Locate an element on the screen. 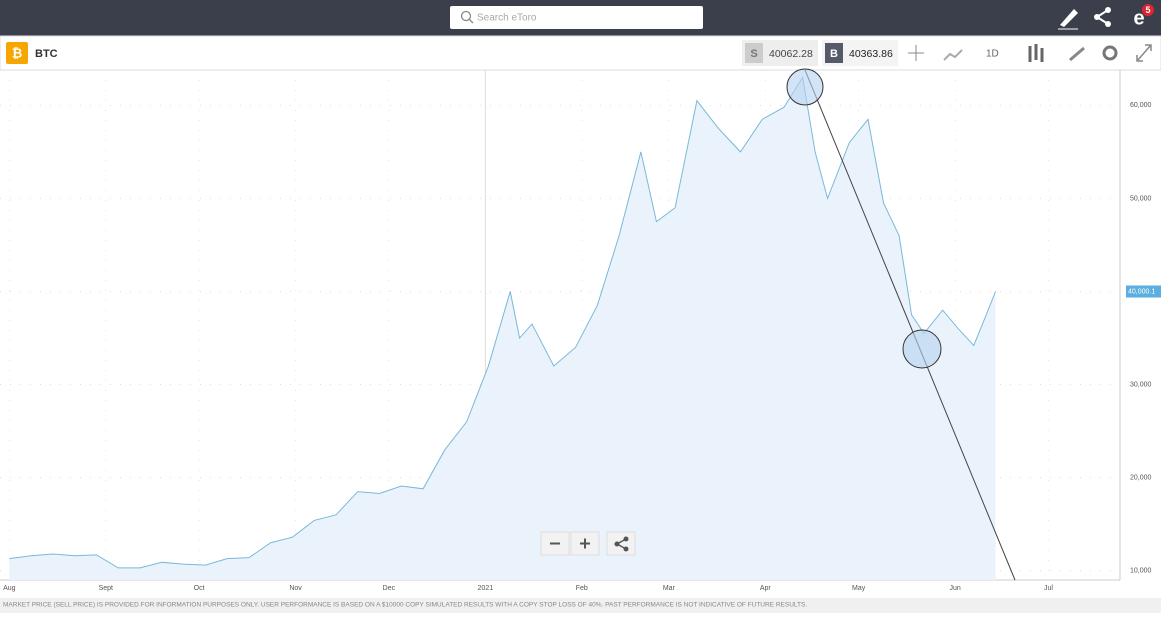 This screenshot has width=1161, height=618. sell-button is located at coordinates (754, 53).